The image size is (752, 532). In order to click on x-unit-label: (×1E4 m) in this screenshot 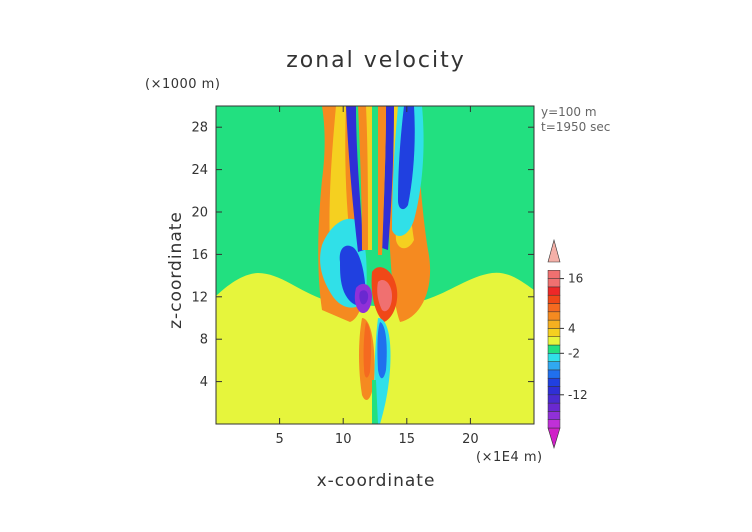, I will do `click(509, 457)`.